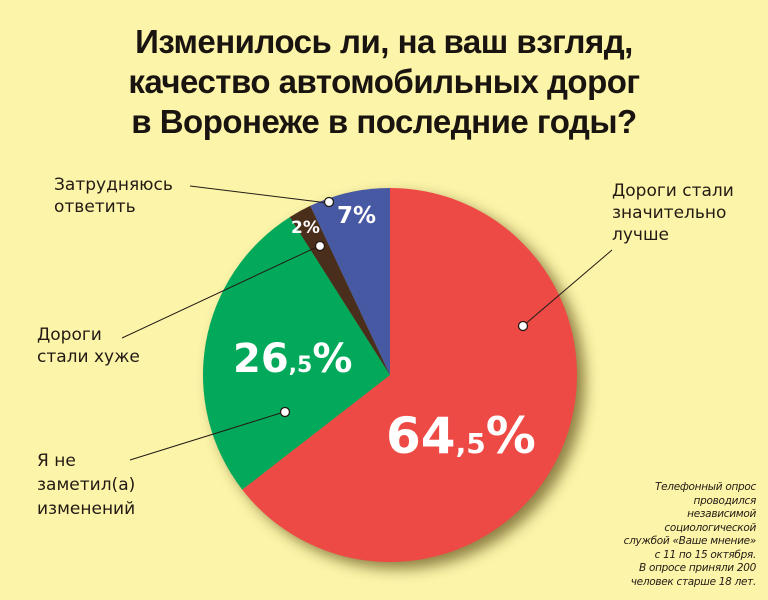 The height and width of the screenshot is (600, 768). What do you see at coordinates (640, 235) in the screenshot?
I see `label-better-line: лучше` at bounding box center [640, 235].